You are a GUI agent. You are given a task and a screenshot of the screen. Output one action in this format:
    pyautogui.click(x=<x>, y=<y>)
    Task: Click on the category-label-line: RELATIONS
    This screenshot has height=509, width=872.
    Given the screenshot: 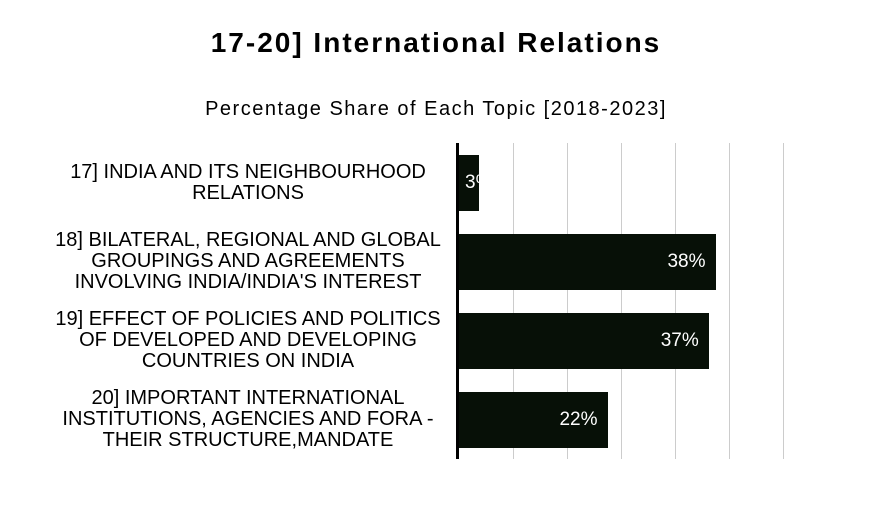 What is the action you would take?
    pyautogui.click(x=248, y=192)
    